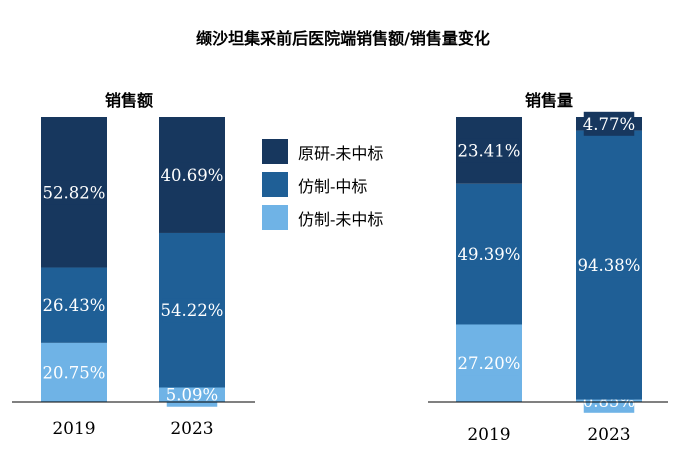  I want to click on subtitle-sales-amount: 销售额, so click(129, 100).